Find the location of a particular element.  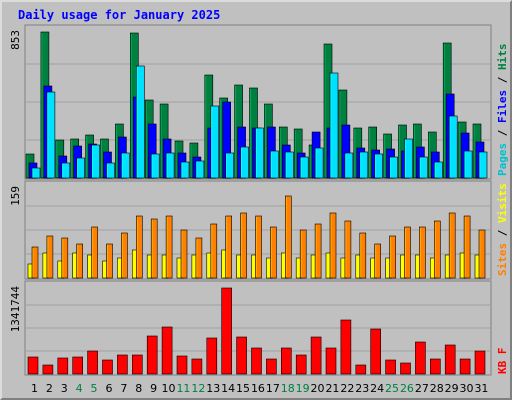

day-label: 12 is located at coordinates (198, 388).